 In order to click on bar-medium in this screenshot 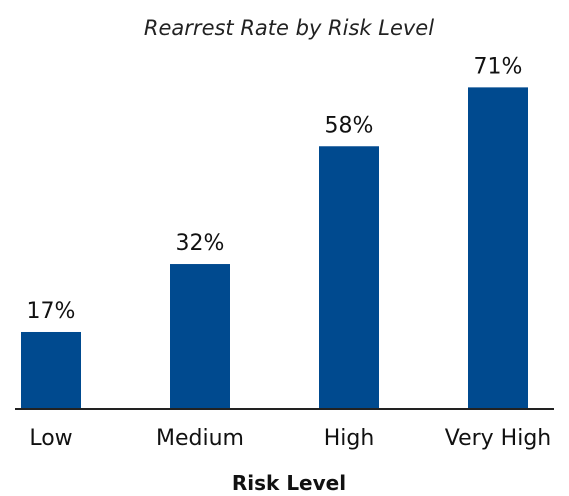, I will do `click(200, 336)`.